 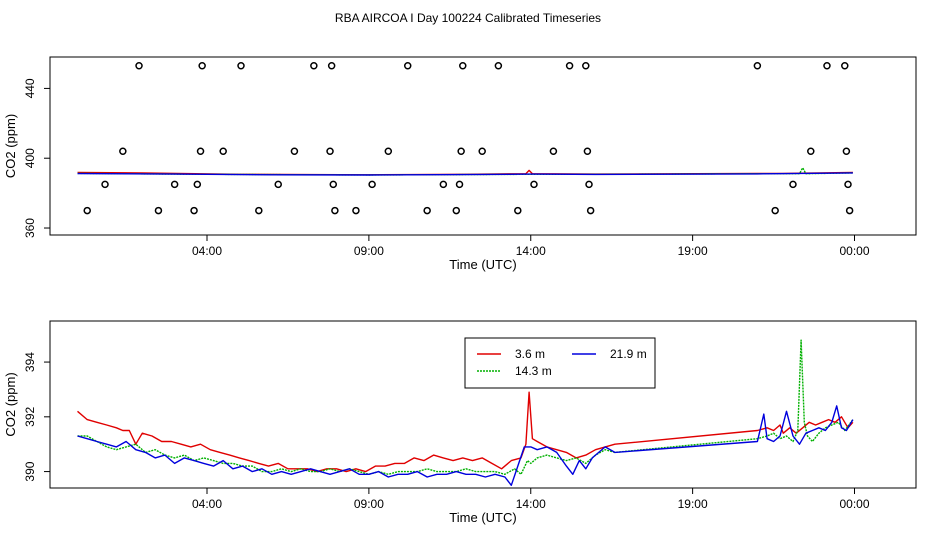 I want to click on legend-box, so click(x=560, y=363).